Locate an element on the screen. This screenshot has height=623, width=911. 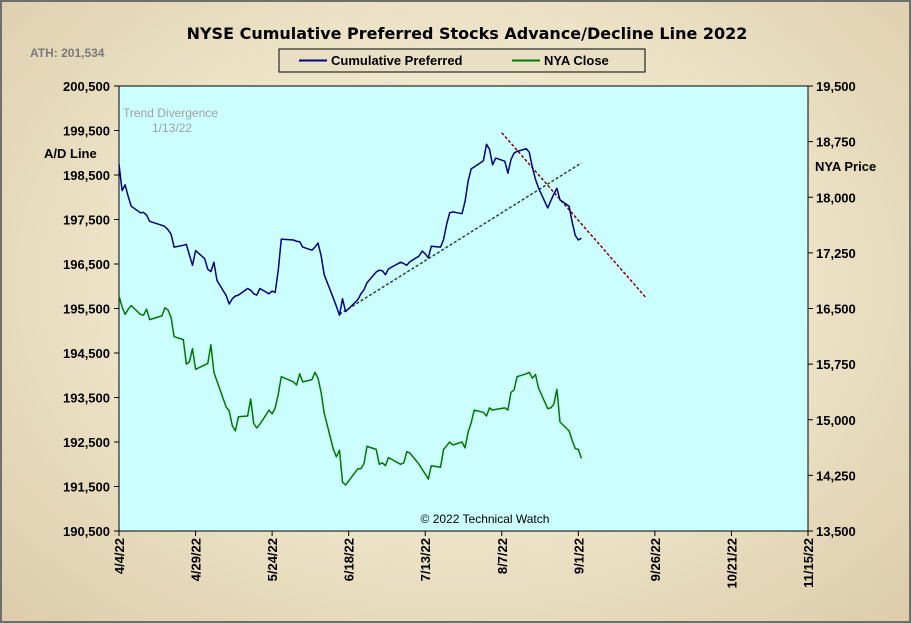
annotation-line-2: 1/13/22 is located at coordinates (172, 128).